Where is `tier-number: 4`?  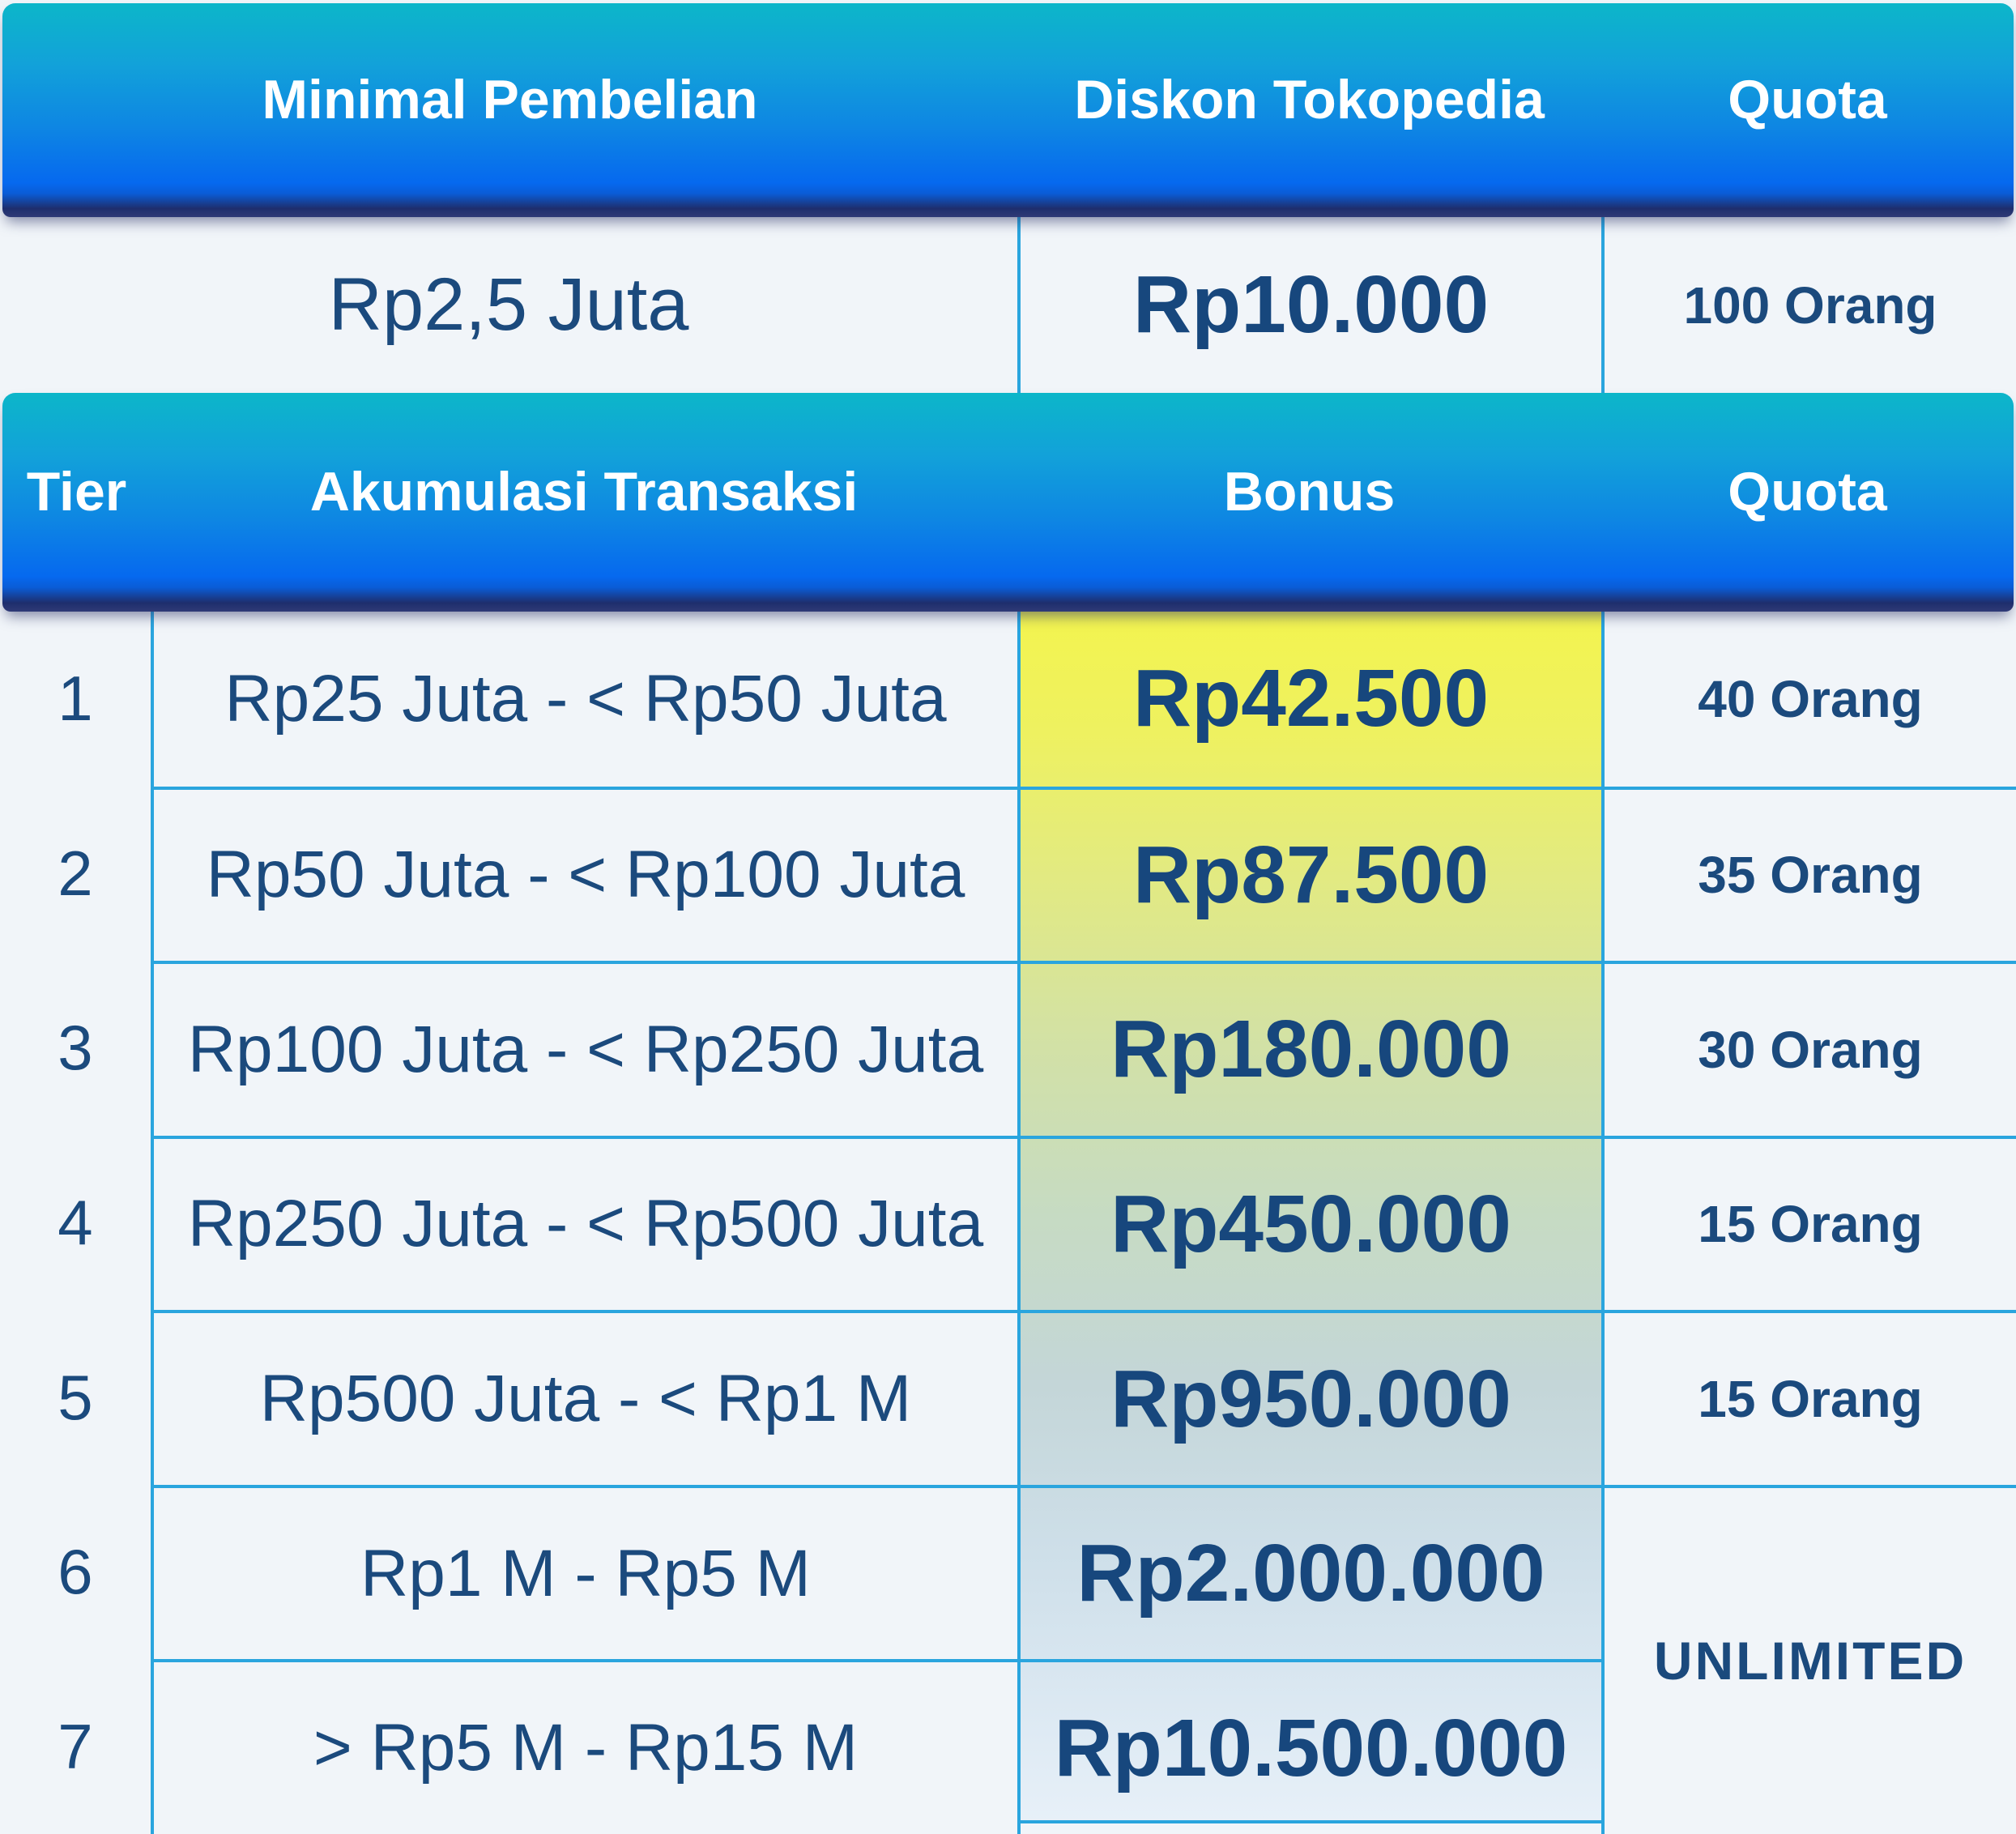
tier-number: 4 is located at coordinates (75, 1222).